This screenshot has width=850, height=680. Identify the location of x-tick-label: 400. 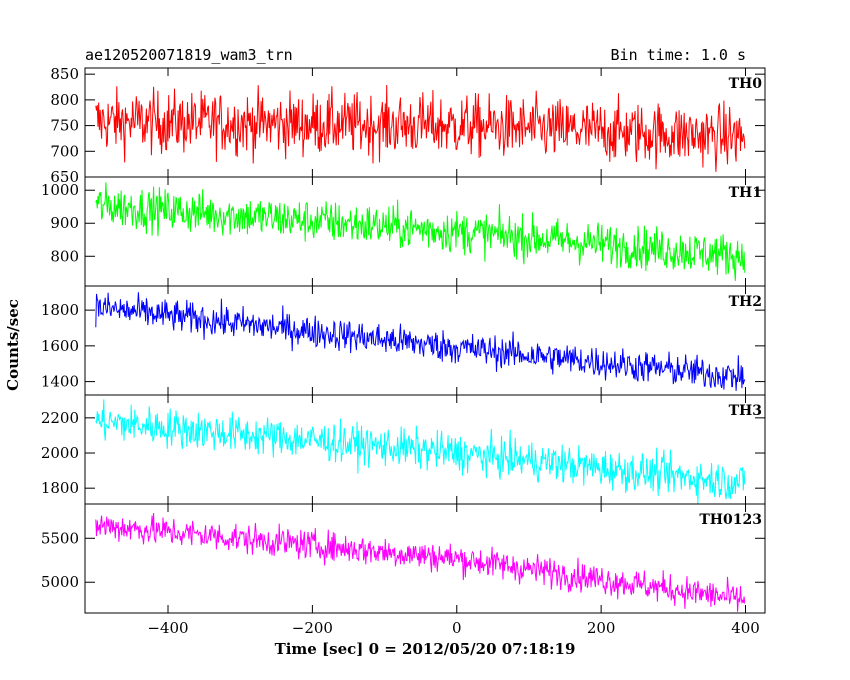
(745, 628).